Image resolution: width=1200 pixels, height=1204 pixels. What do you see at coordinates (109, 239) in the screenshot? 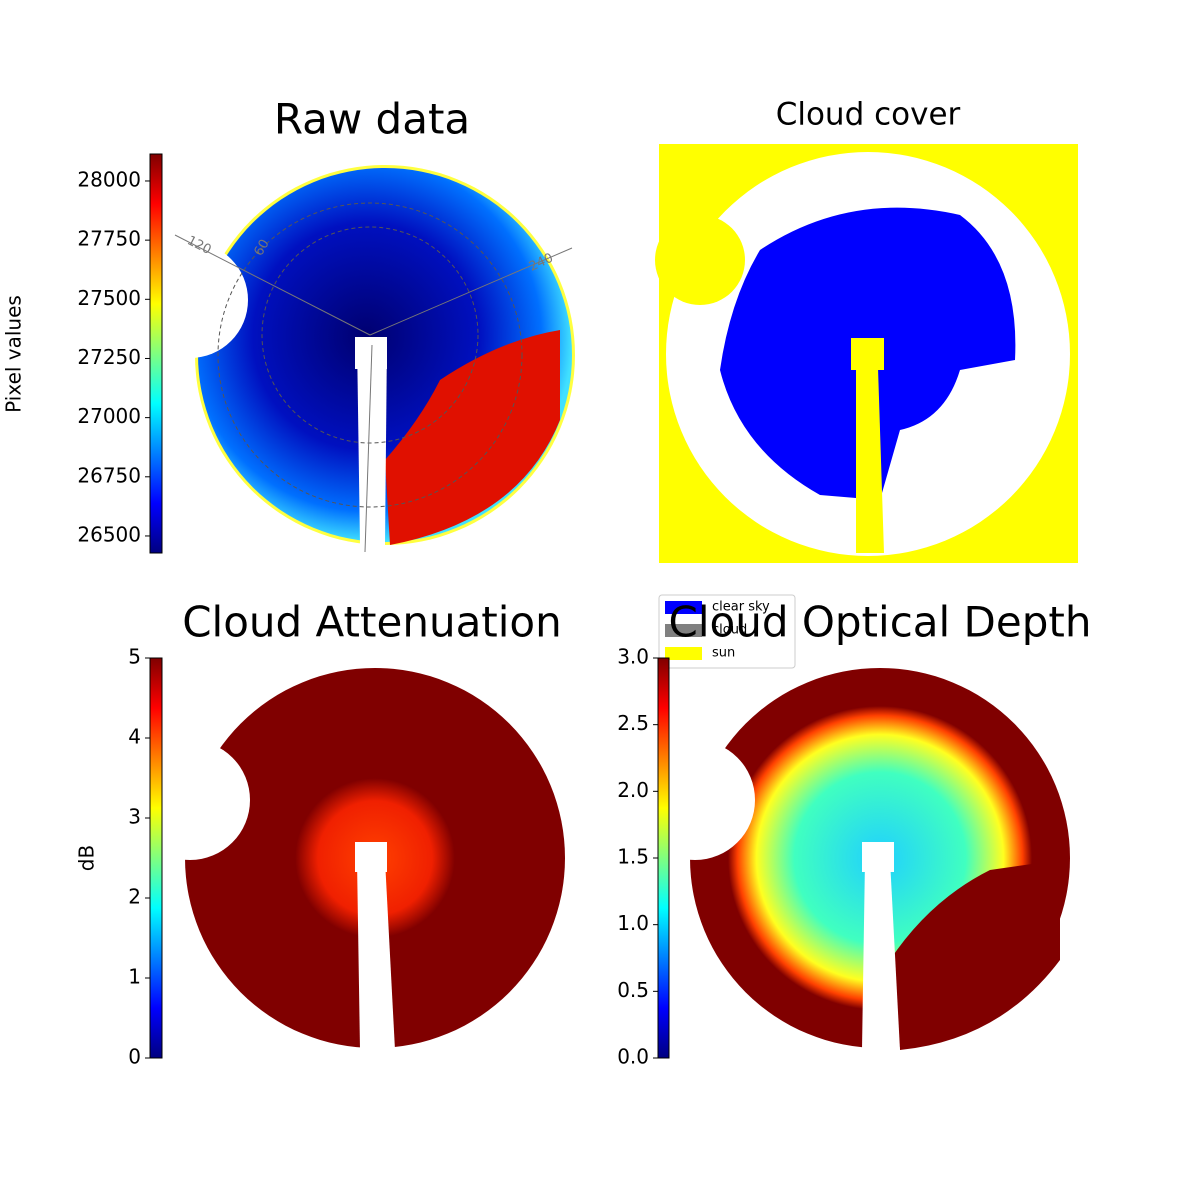
I see `colorbar-tick-label: 27750` at bounding box center [109, 239].